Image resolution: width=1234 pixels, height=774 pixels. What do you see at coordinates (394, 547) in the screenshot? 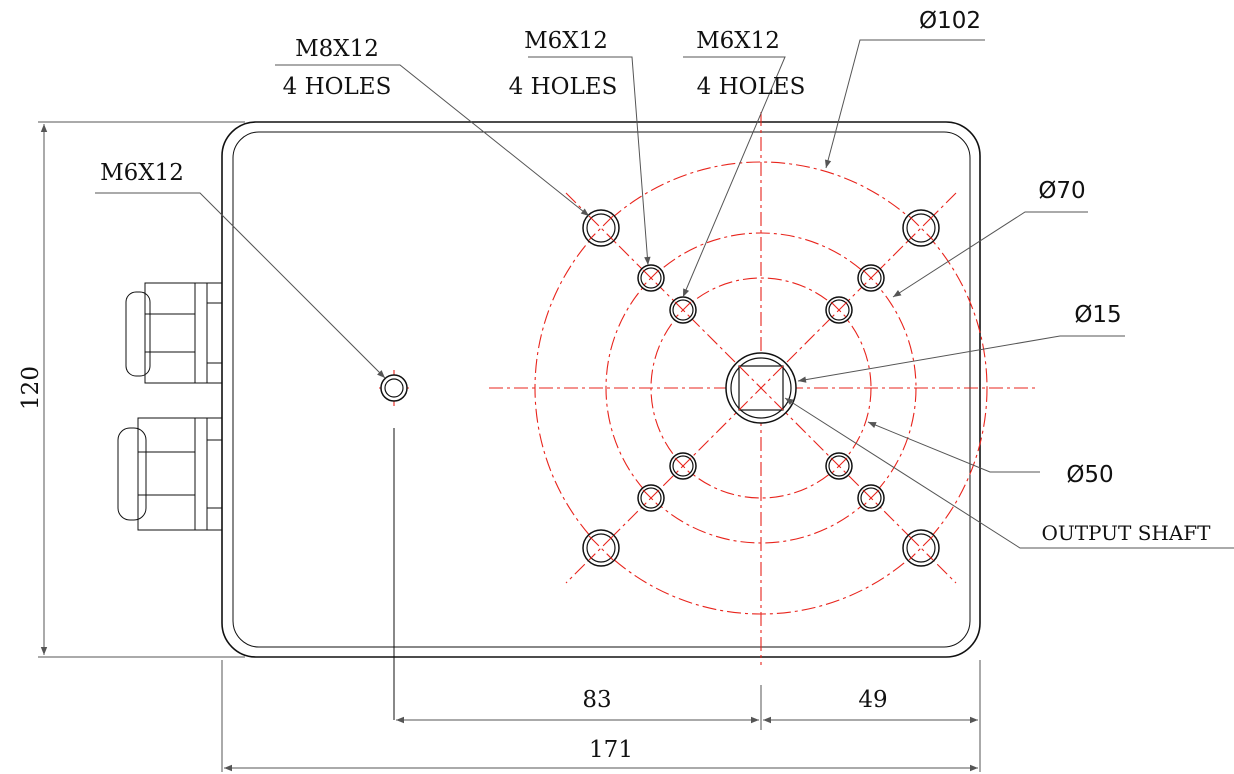
I see `single-m6-hole` at bounding box center [394, 547].